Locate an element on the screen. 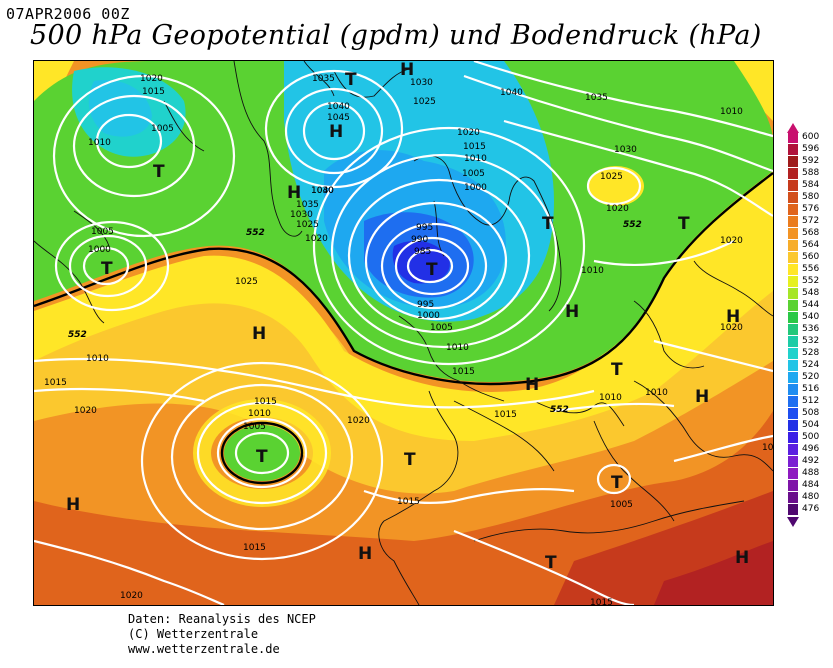 This screenshot has width=833, height=668. map-datetime: 07APR2006 00Z is located at coordinates (68, 14).